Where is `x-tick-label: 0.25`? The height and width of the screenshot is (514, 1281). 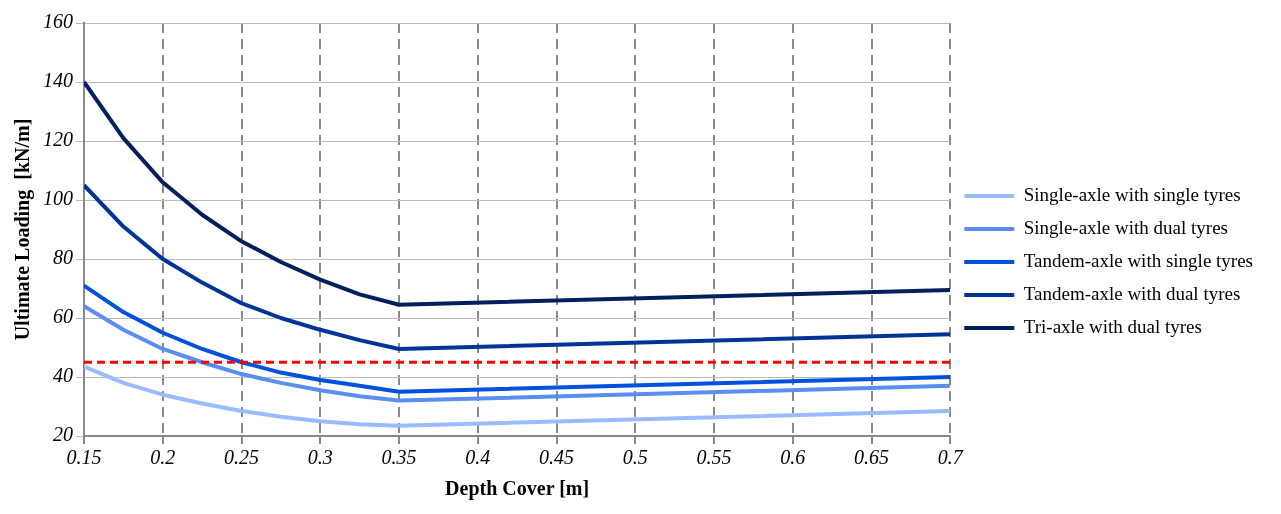
x-tick-label: 0.25 is located at coordinates (241, 457).